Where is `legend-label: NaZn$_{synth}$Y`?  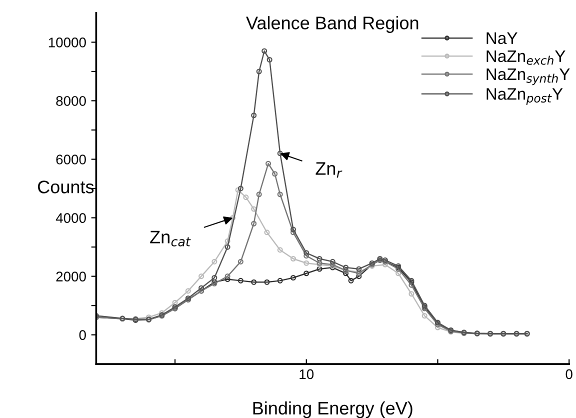 legend-label: NaZn$_{synth}$Y is located at coordinates (528, 77).